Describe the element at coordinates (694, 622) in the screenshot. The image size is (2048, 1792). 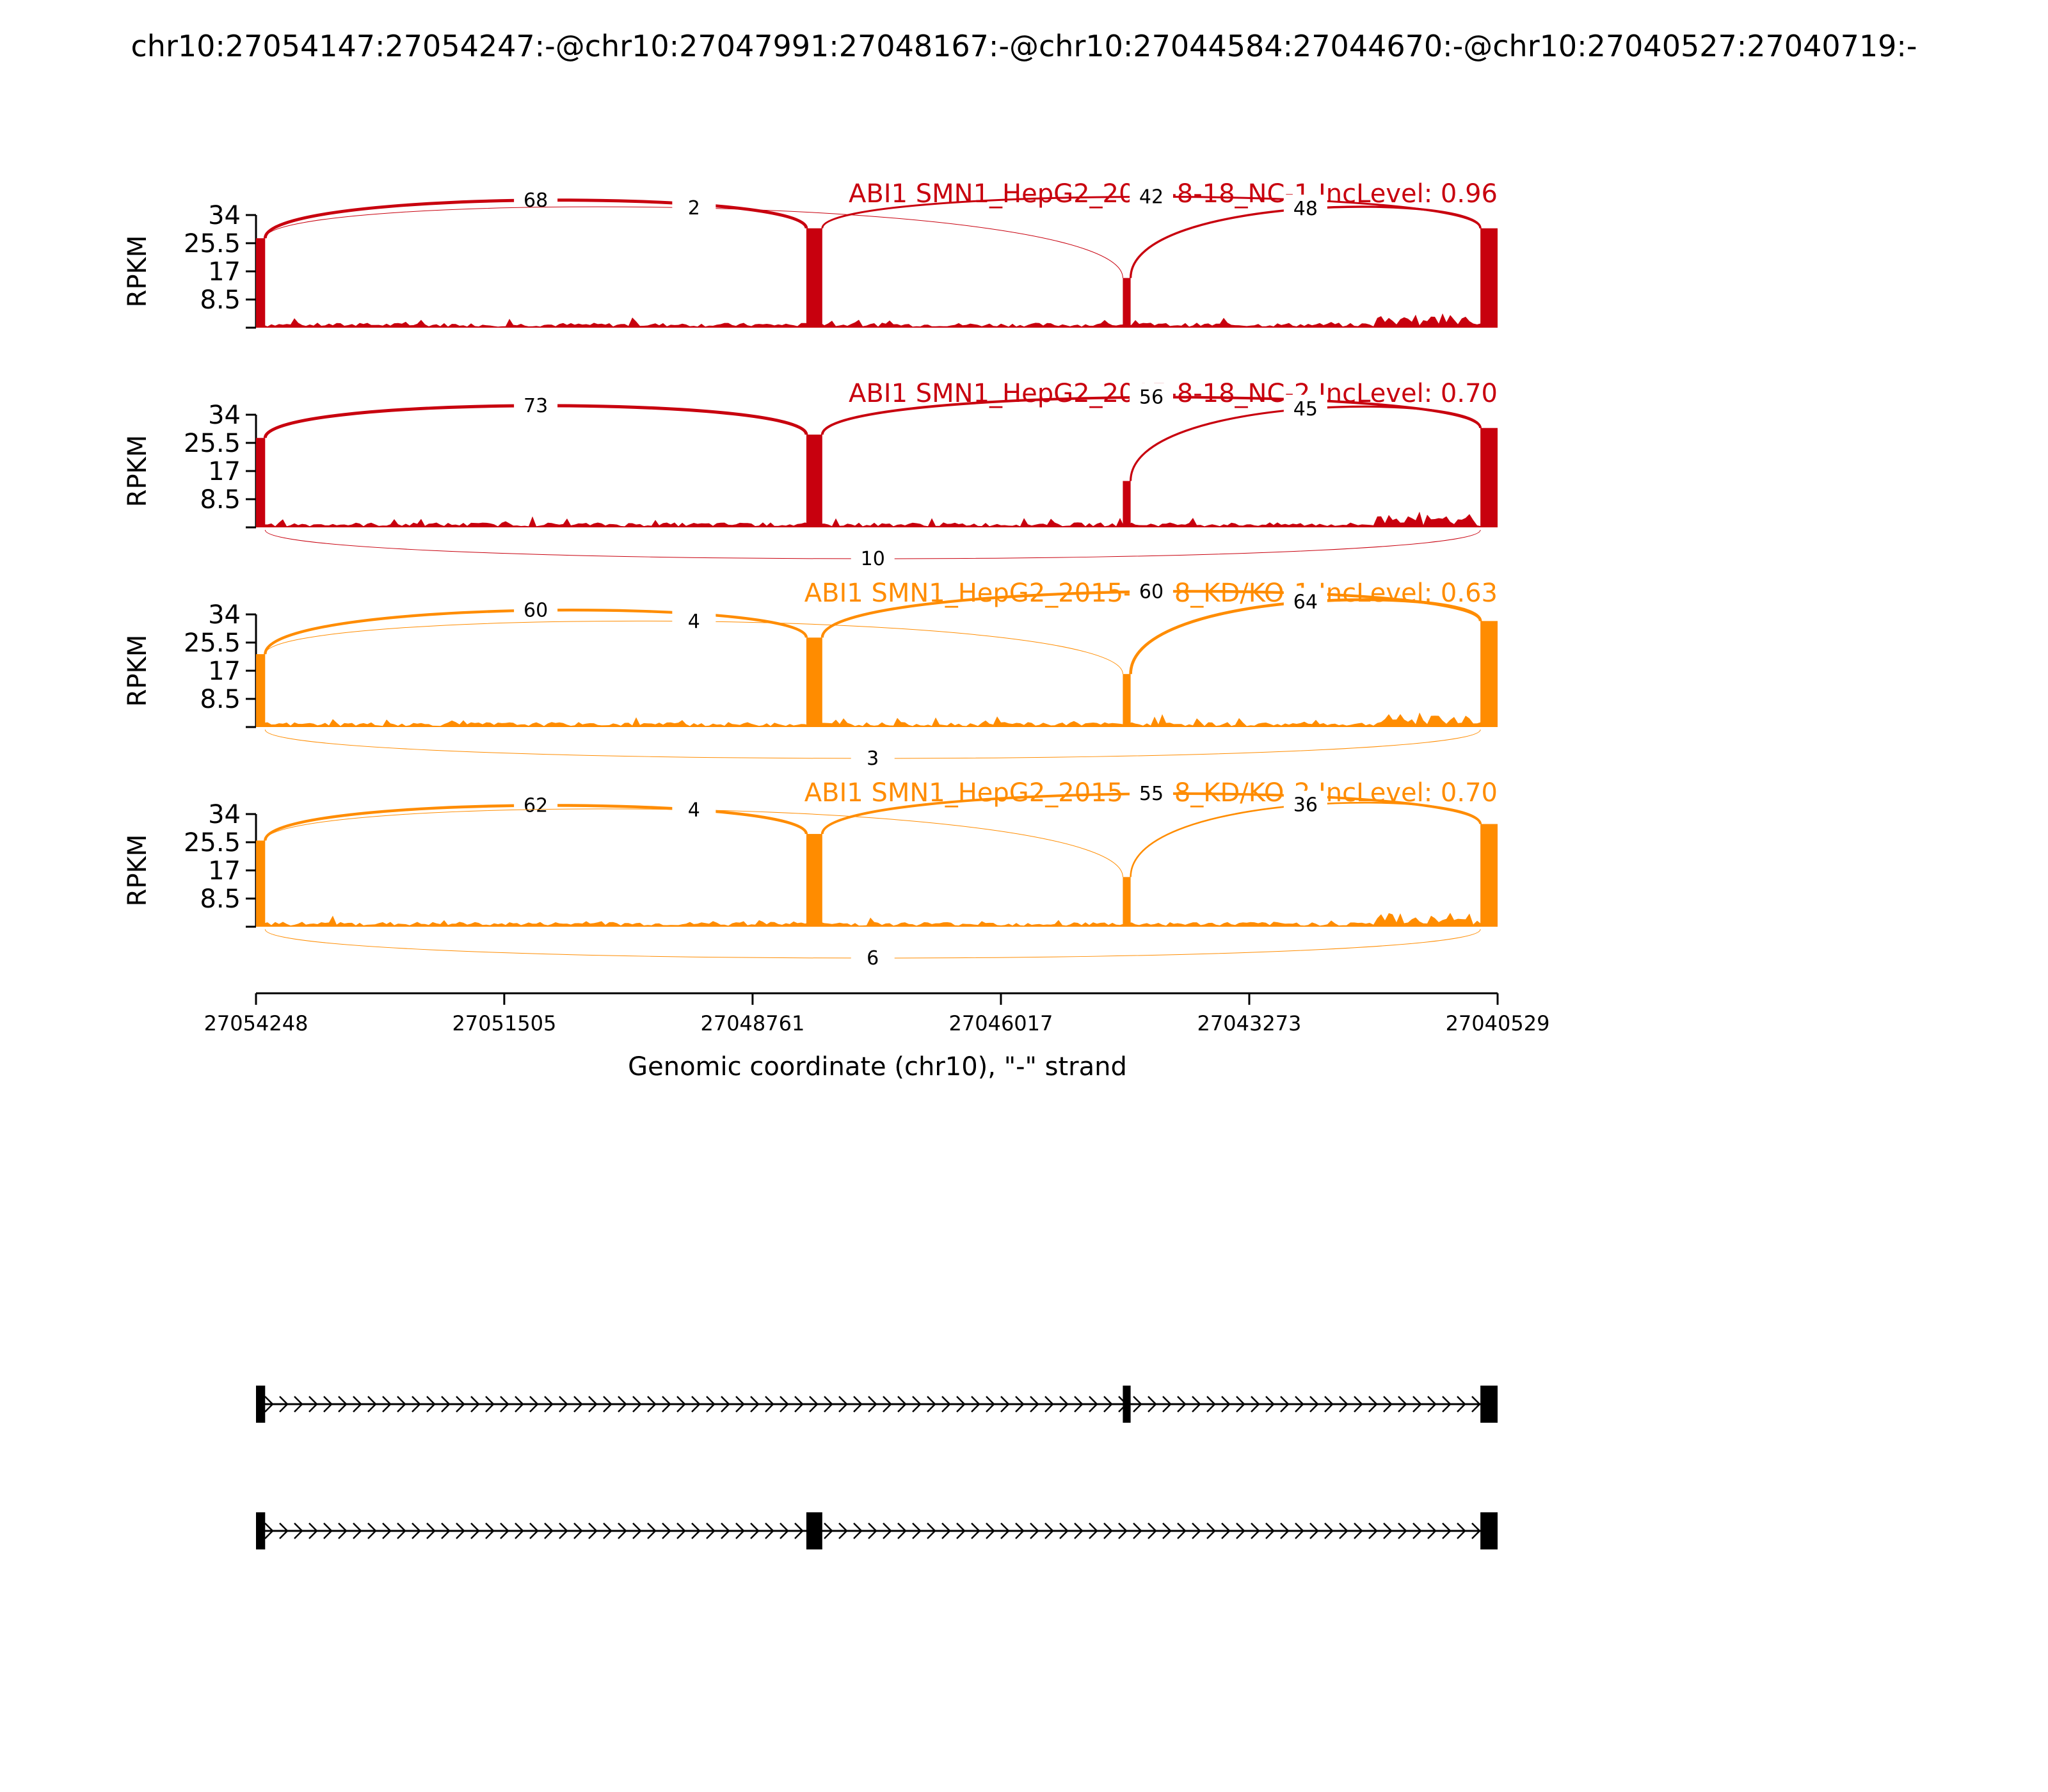
I see `junction-count: 4` at that location.